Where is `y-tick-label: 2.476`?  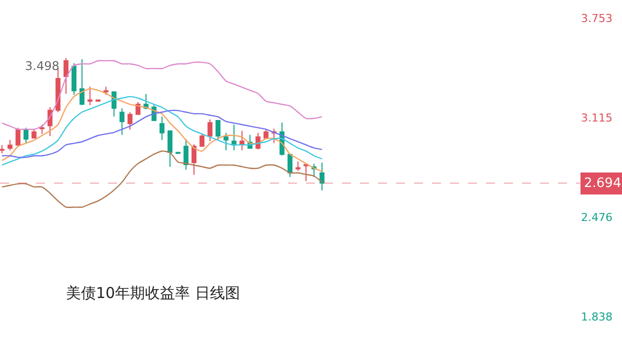
y-tick-label: 2.476 is located at coordinates (596, 217).